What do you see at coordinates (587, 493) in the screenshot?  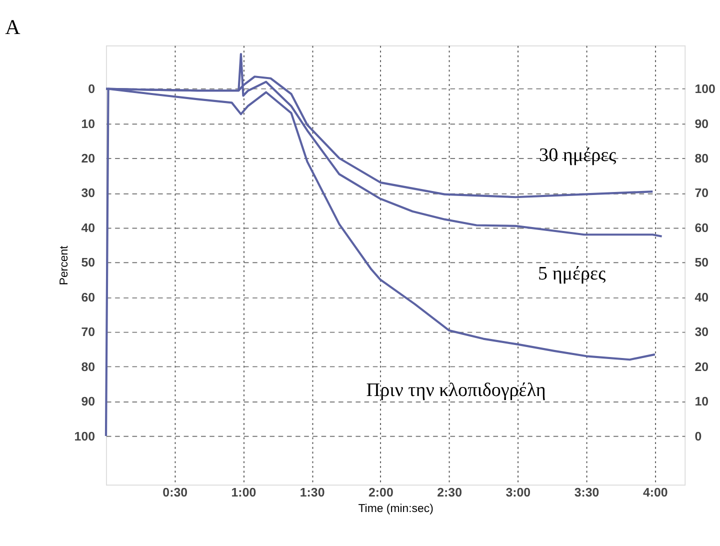 I see `x-tick-label: 3:30` at bounding box center [587, 493].